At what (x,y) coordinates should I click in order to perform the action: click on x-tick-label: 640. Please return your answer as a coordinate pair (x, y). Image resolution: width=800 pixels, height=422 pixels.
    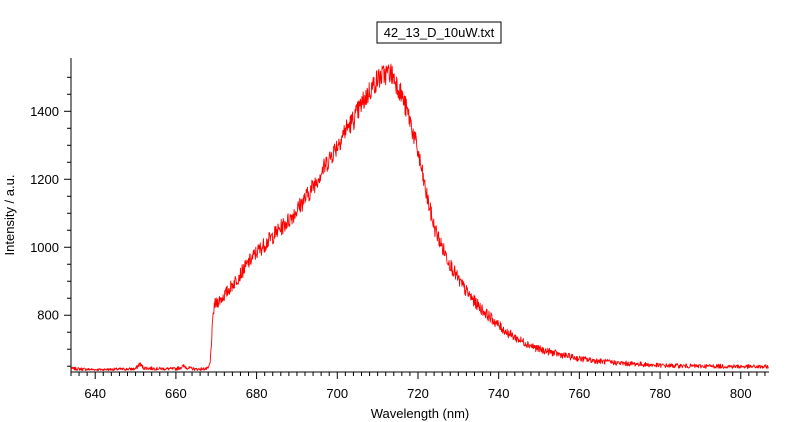
    Looking at the image, I should click on (95, 393).